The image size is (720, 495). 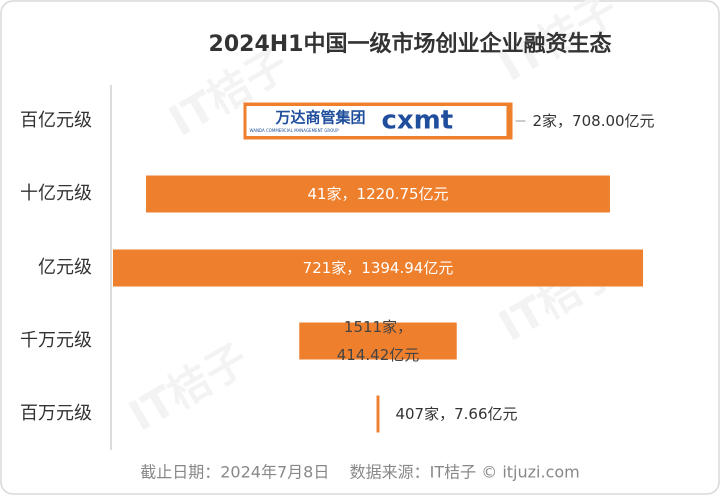 I want to click on value-label: 2家，708.00亿元, so click(x=593, y=121).